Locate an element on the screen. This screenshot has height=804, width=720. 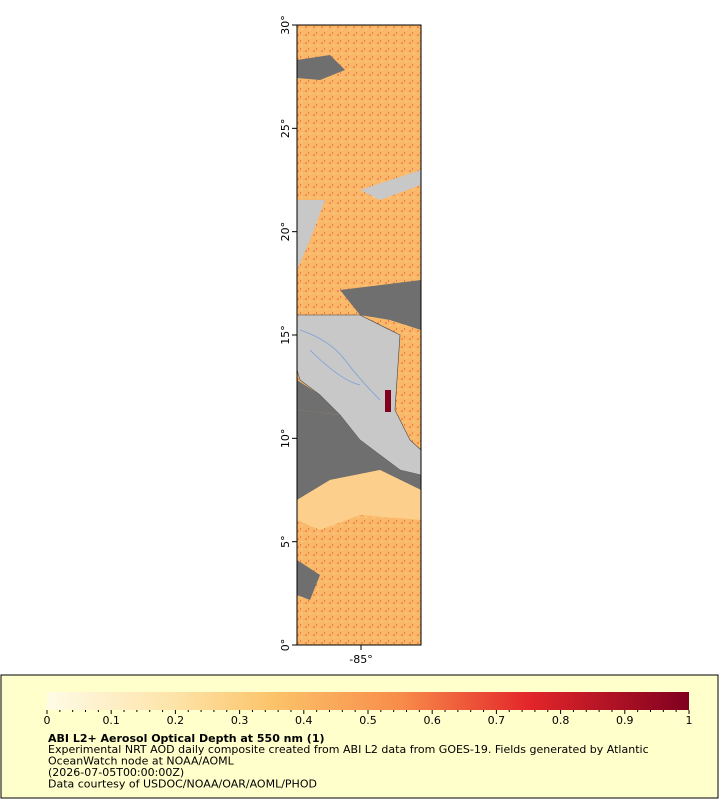
colorbar-tick-label: 0.5 is located at coordinates (368, 720).